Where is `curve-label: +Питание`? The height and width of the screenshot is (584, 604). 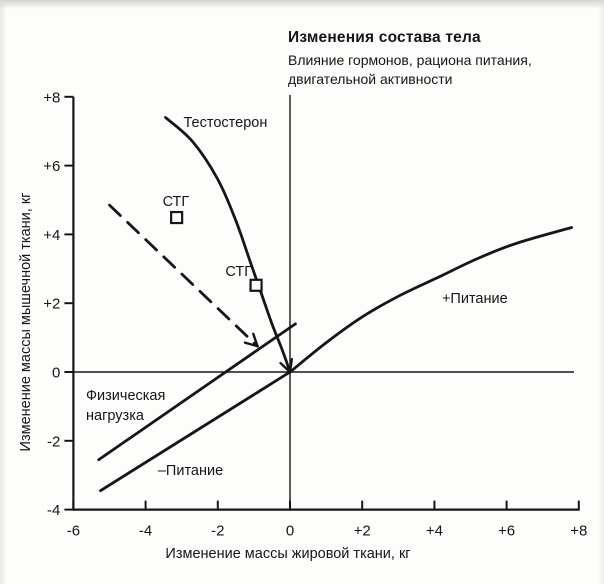
curve-label: +Питание is located at coordinates (475, 299).